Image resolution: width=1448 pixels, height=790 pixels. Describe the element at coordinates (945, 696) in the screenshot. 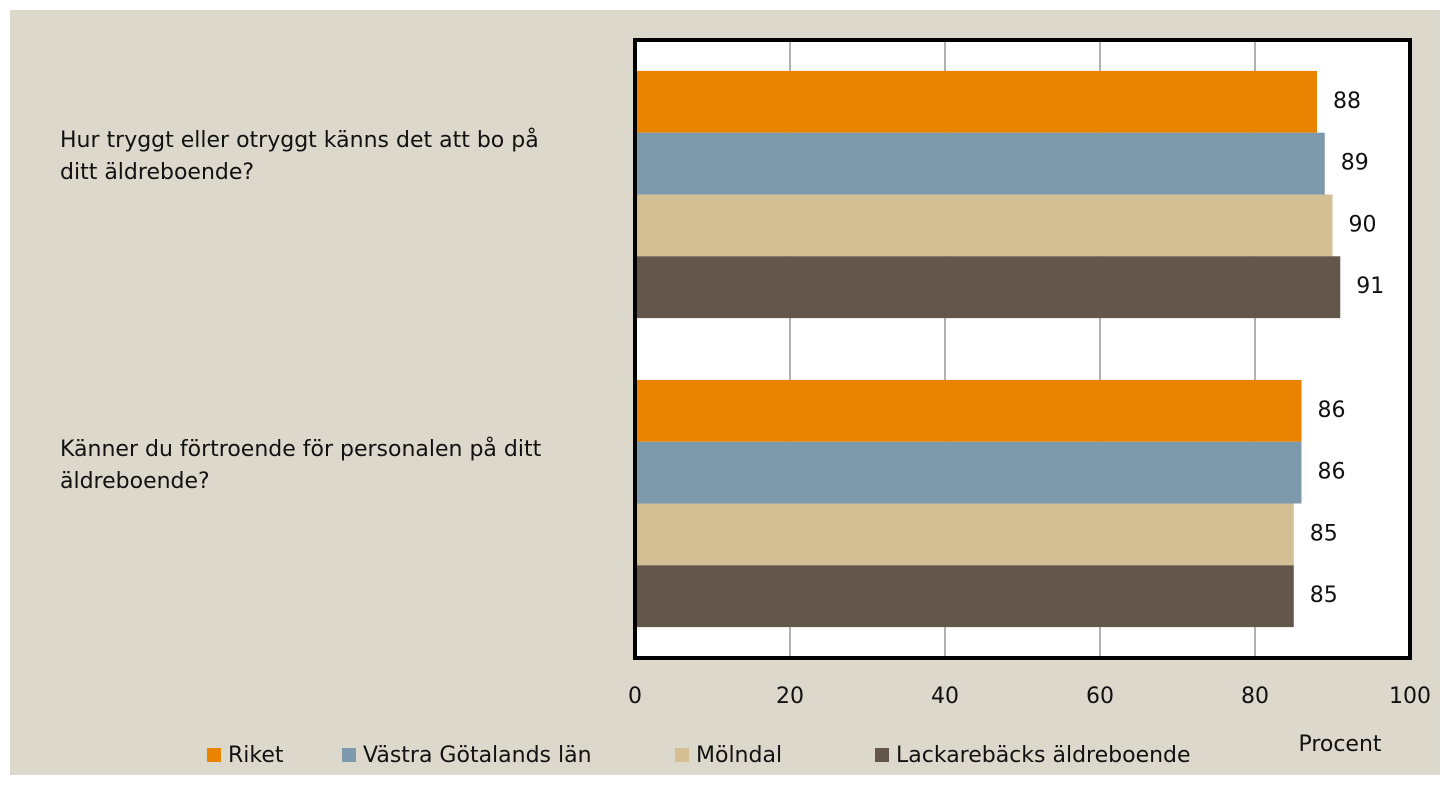

I see `x-tick-label: 40` at that location.